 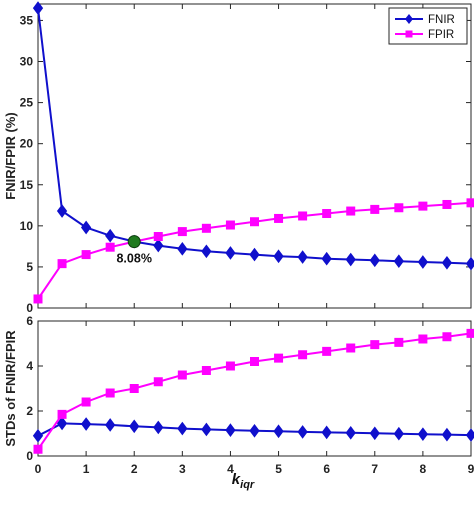 What do you see at coordinates (471, 469) in the screenshot?
I see `bottom-x-tick-label: 9` at bounding box center [471, 469].